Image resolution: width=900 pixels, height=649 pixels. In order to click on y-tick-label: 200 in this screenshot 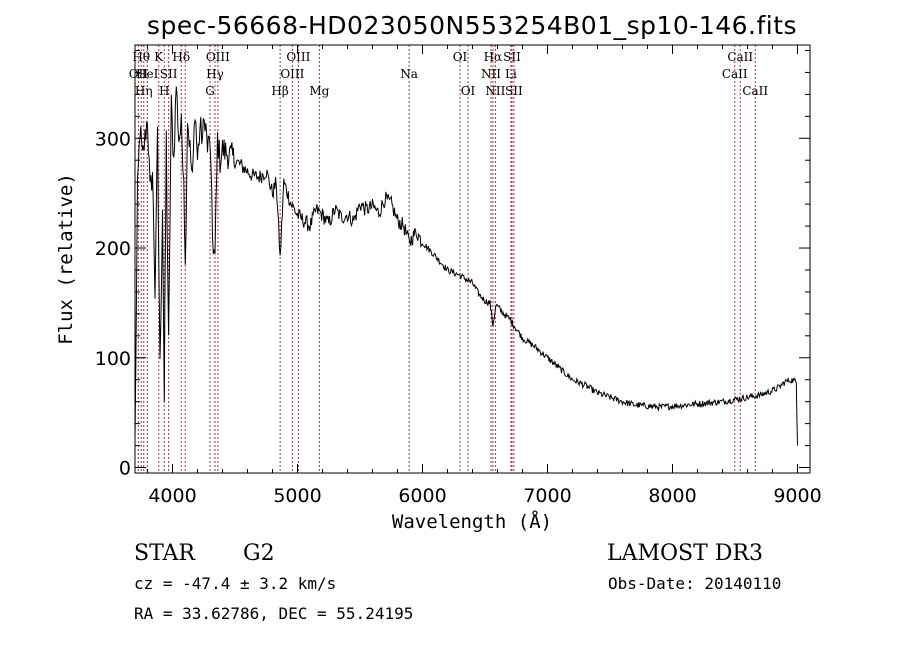, I will do `click(113, 249)`.